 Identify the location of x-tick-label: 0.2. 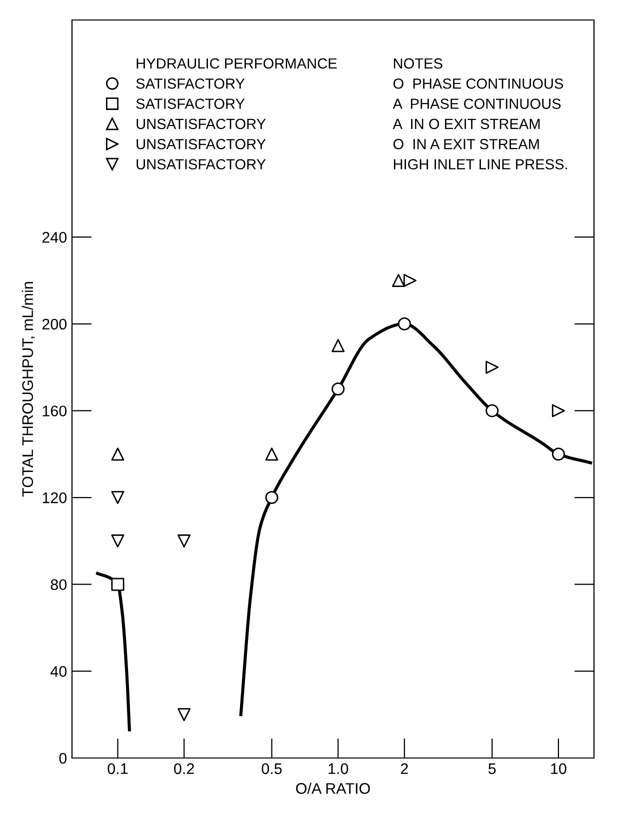
(184, 768).